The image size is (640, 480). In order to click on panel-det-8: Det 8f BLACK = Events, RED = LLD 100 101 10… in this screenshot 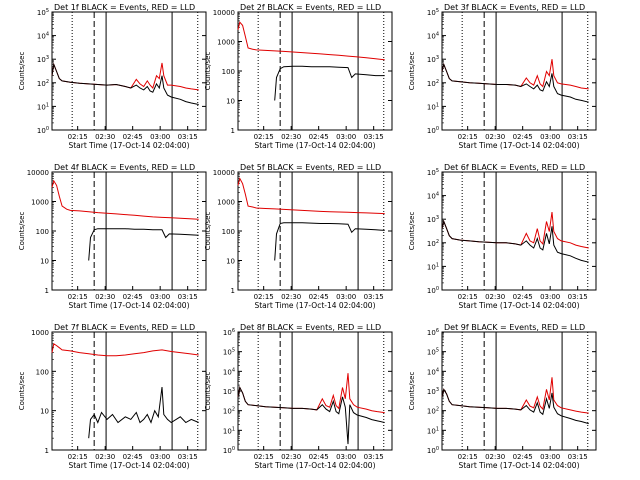, I will do `click(298, 396)`.